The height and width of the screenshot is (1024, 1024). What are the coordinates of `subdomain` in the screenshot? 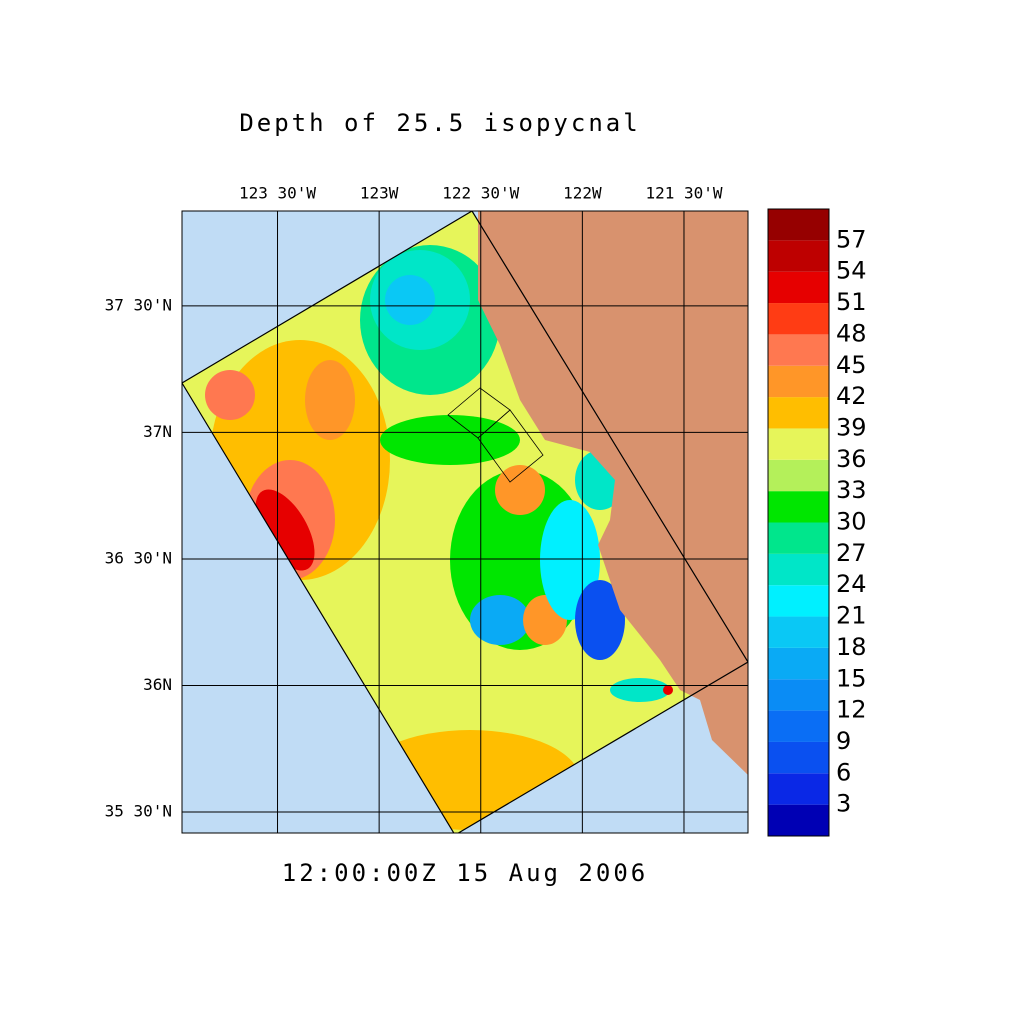 It's located at (510, 446).